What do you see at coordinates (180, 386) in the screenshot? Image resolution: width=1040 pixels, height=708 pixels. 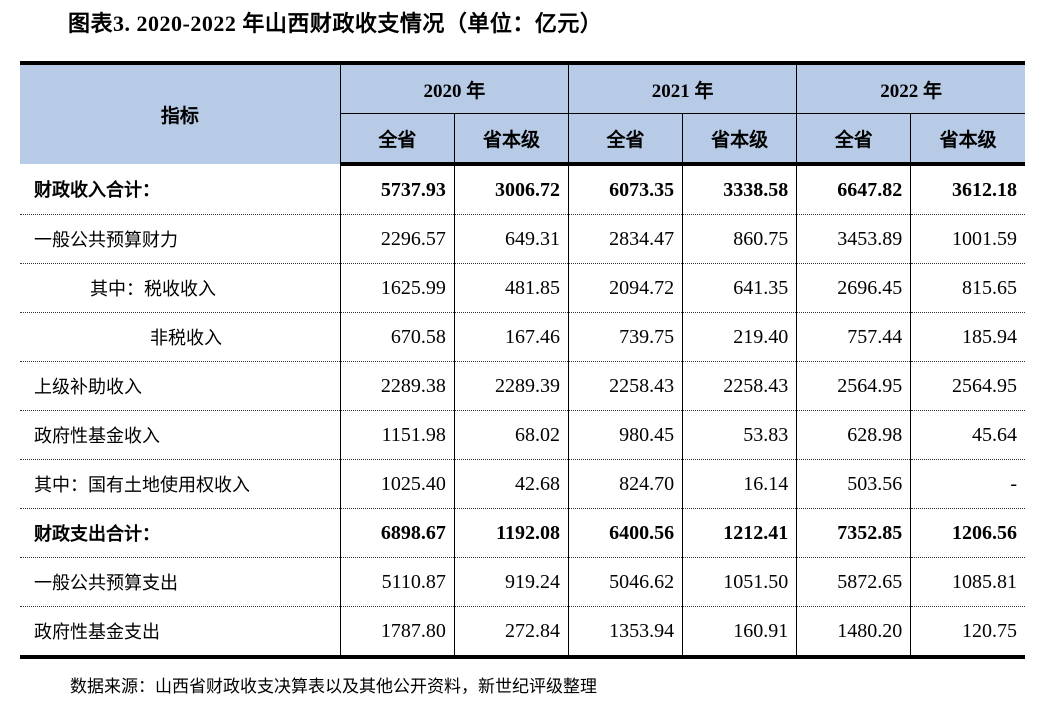 I see `row-label: 上级补助收入` at bounding box center [180, 386].